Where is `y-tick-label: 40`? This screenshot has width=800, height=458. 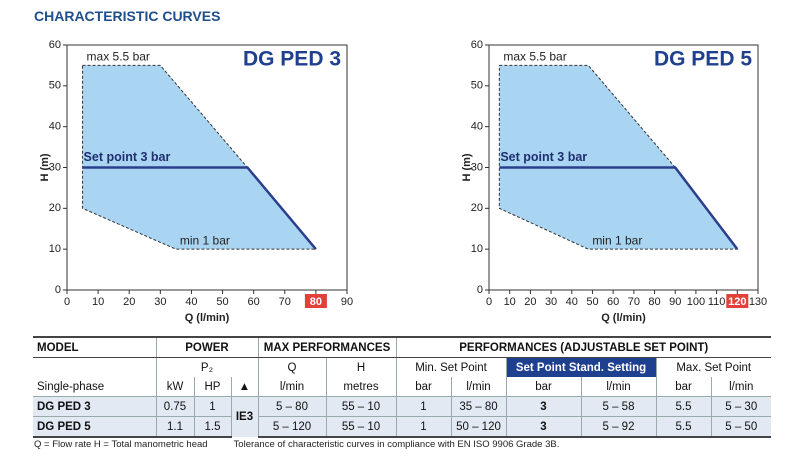
y-tick-label: 40 is located at coordinates (477, 127).